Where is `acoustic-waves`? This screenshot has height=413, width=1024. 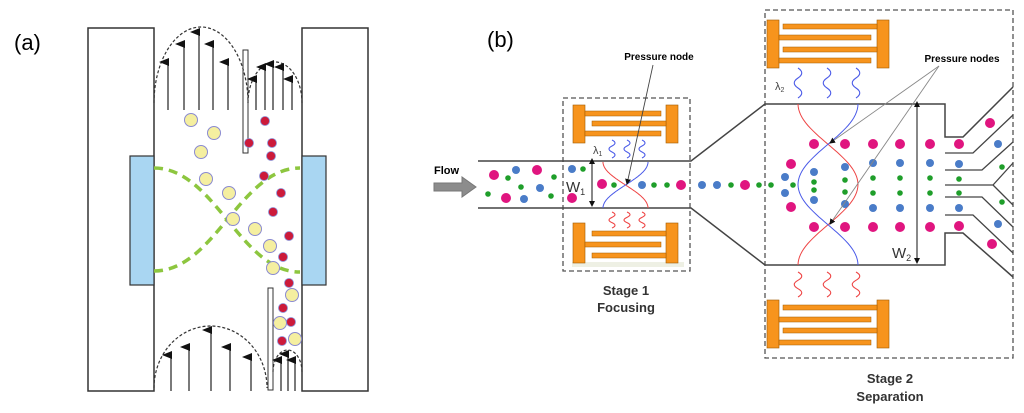 acoustic-waves is located at coordinates (731, 182).